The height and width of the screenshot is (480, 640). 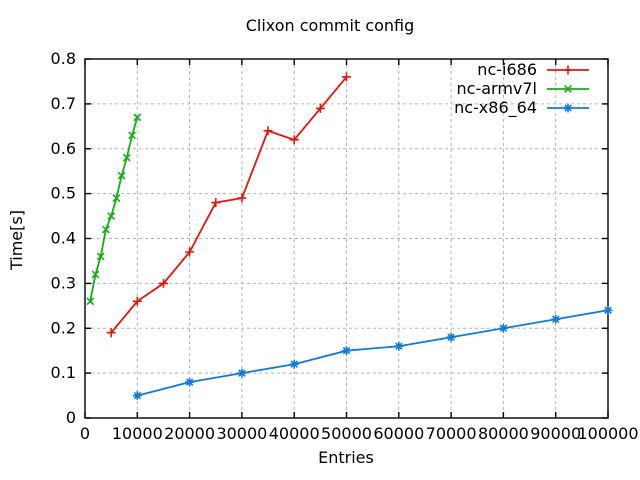 What do you see at coordinates (16, 240) in the screenshot?
I see `y-axis-label: Time[s]` at bounding box center [16, 240].